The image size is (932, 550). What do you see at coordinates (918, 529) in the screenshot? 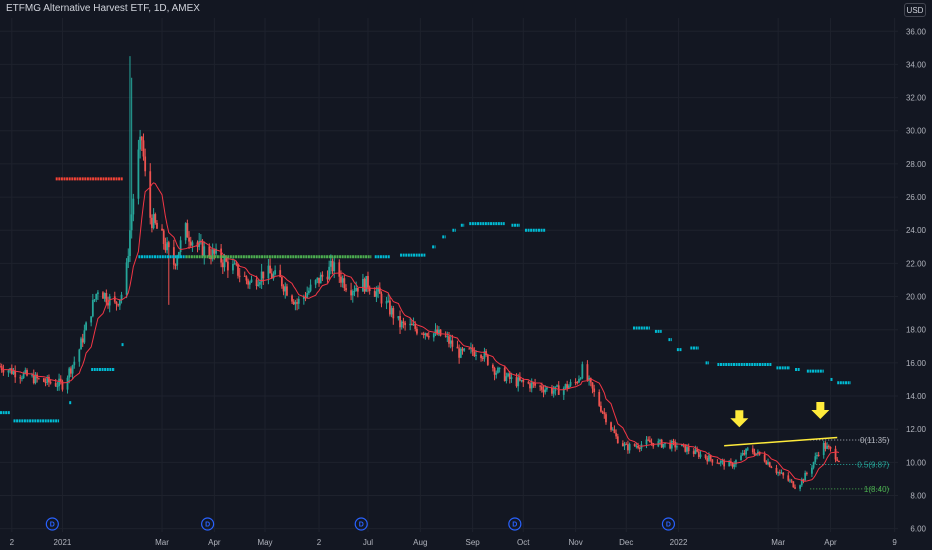
I see `y-tick-label: 6.00` at bounding box center [918, 529].